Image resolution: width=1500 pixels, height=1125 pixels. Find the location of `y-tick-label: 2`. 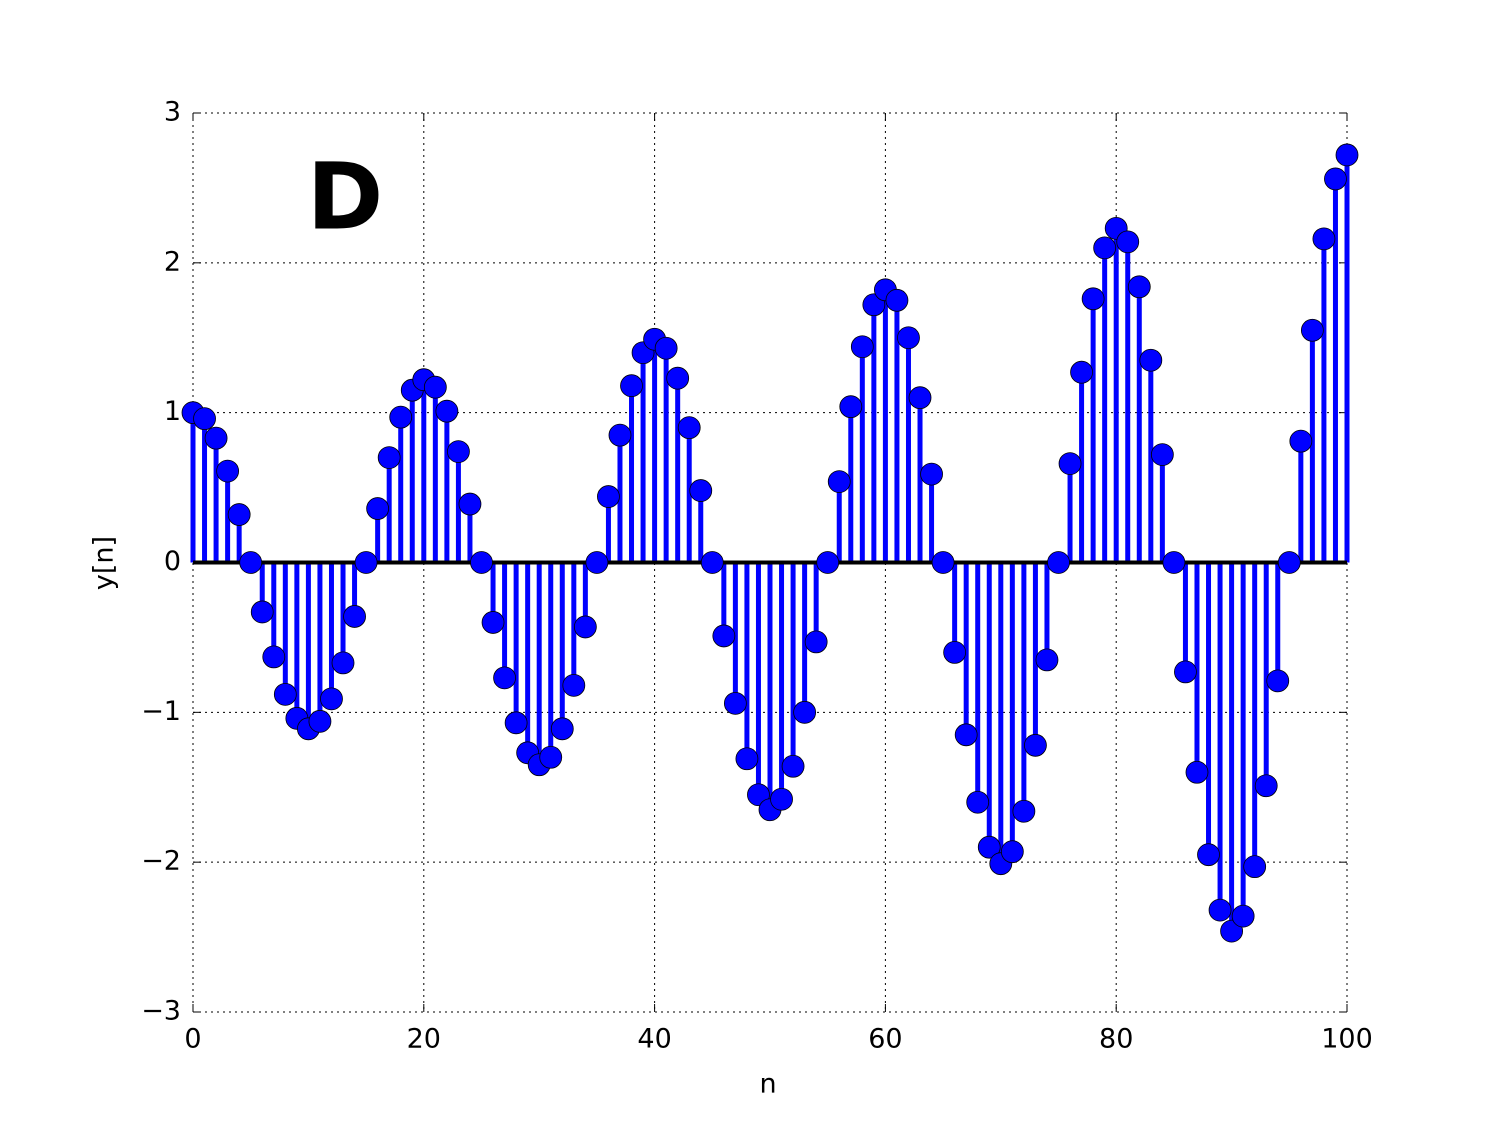

y-tick-label: 2 is located at coordinates (172, 261).